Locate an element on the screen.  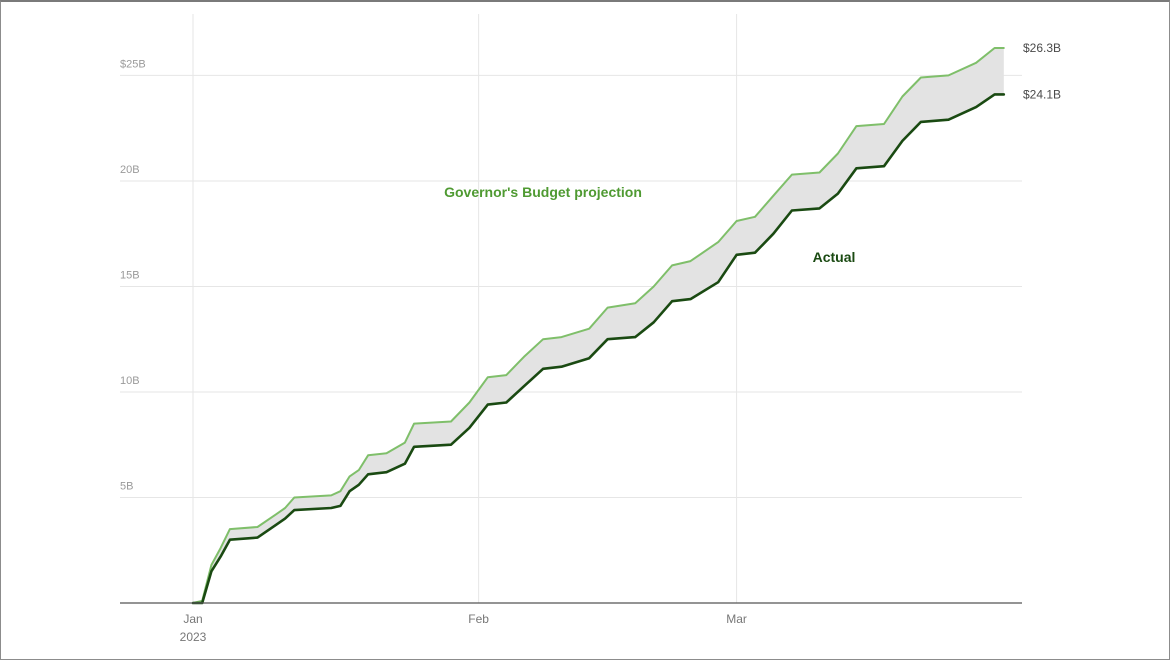
y-tick-label: 15B is located at coordinates (130, 275).